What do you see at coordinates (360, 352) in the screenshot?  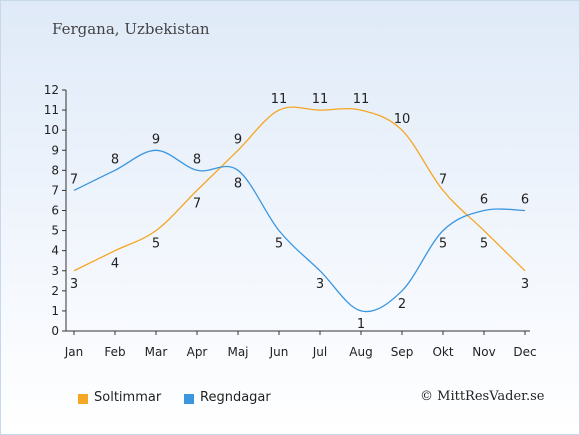 I see `x-tick-label: Aug` at bounding box center [360, 352].